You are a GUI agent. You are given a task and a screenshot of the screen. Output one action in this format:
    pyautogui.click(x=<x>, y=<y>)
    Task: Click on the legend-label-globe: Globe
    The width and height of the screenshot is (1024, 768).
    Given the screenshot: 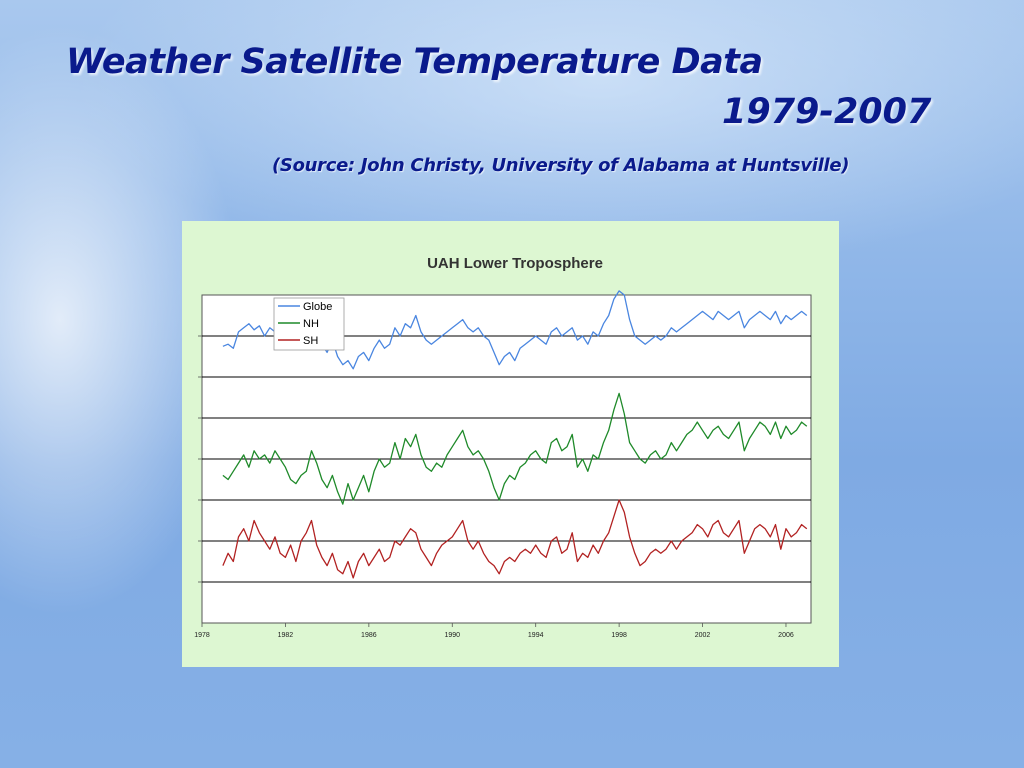 What is the action you would take?
    pyautogui.click(x=317, y=307)
    